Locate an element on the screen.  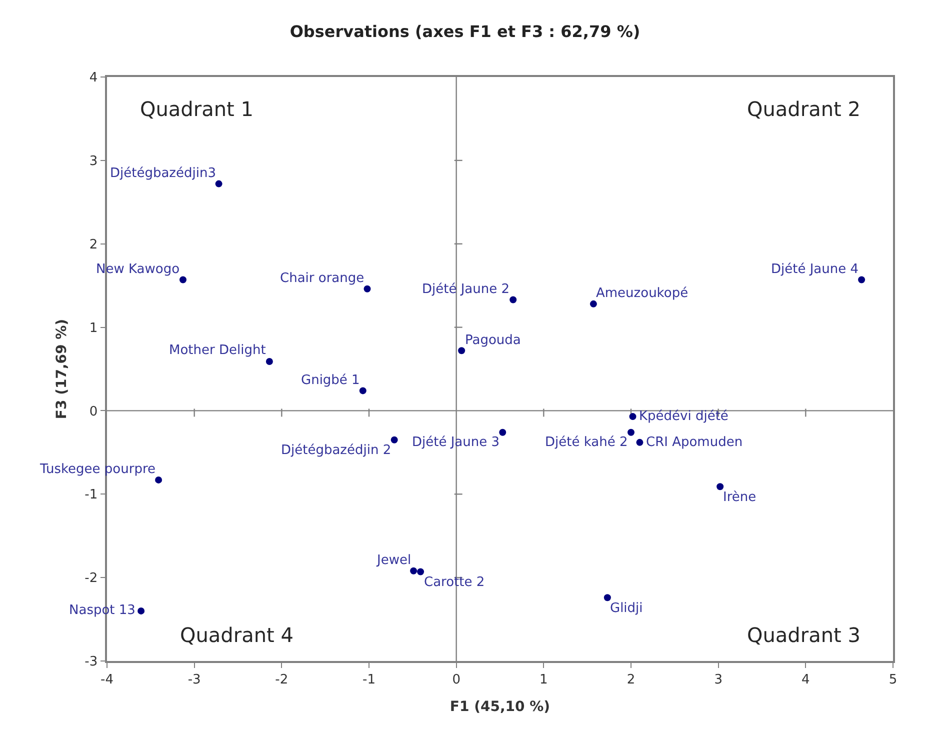
data-label: Djété Jaune 2 is located at coordinates (466, 289).